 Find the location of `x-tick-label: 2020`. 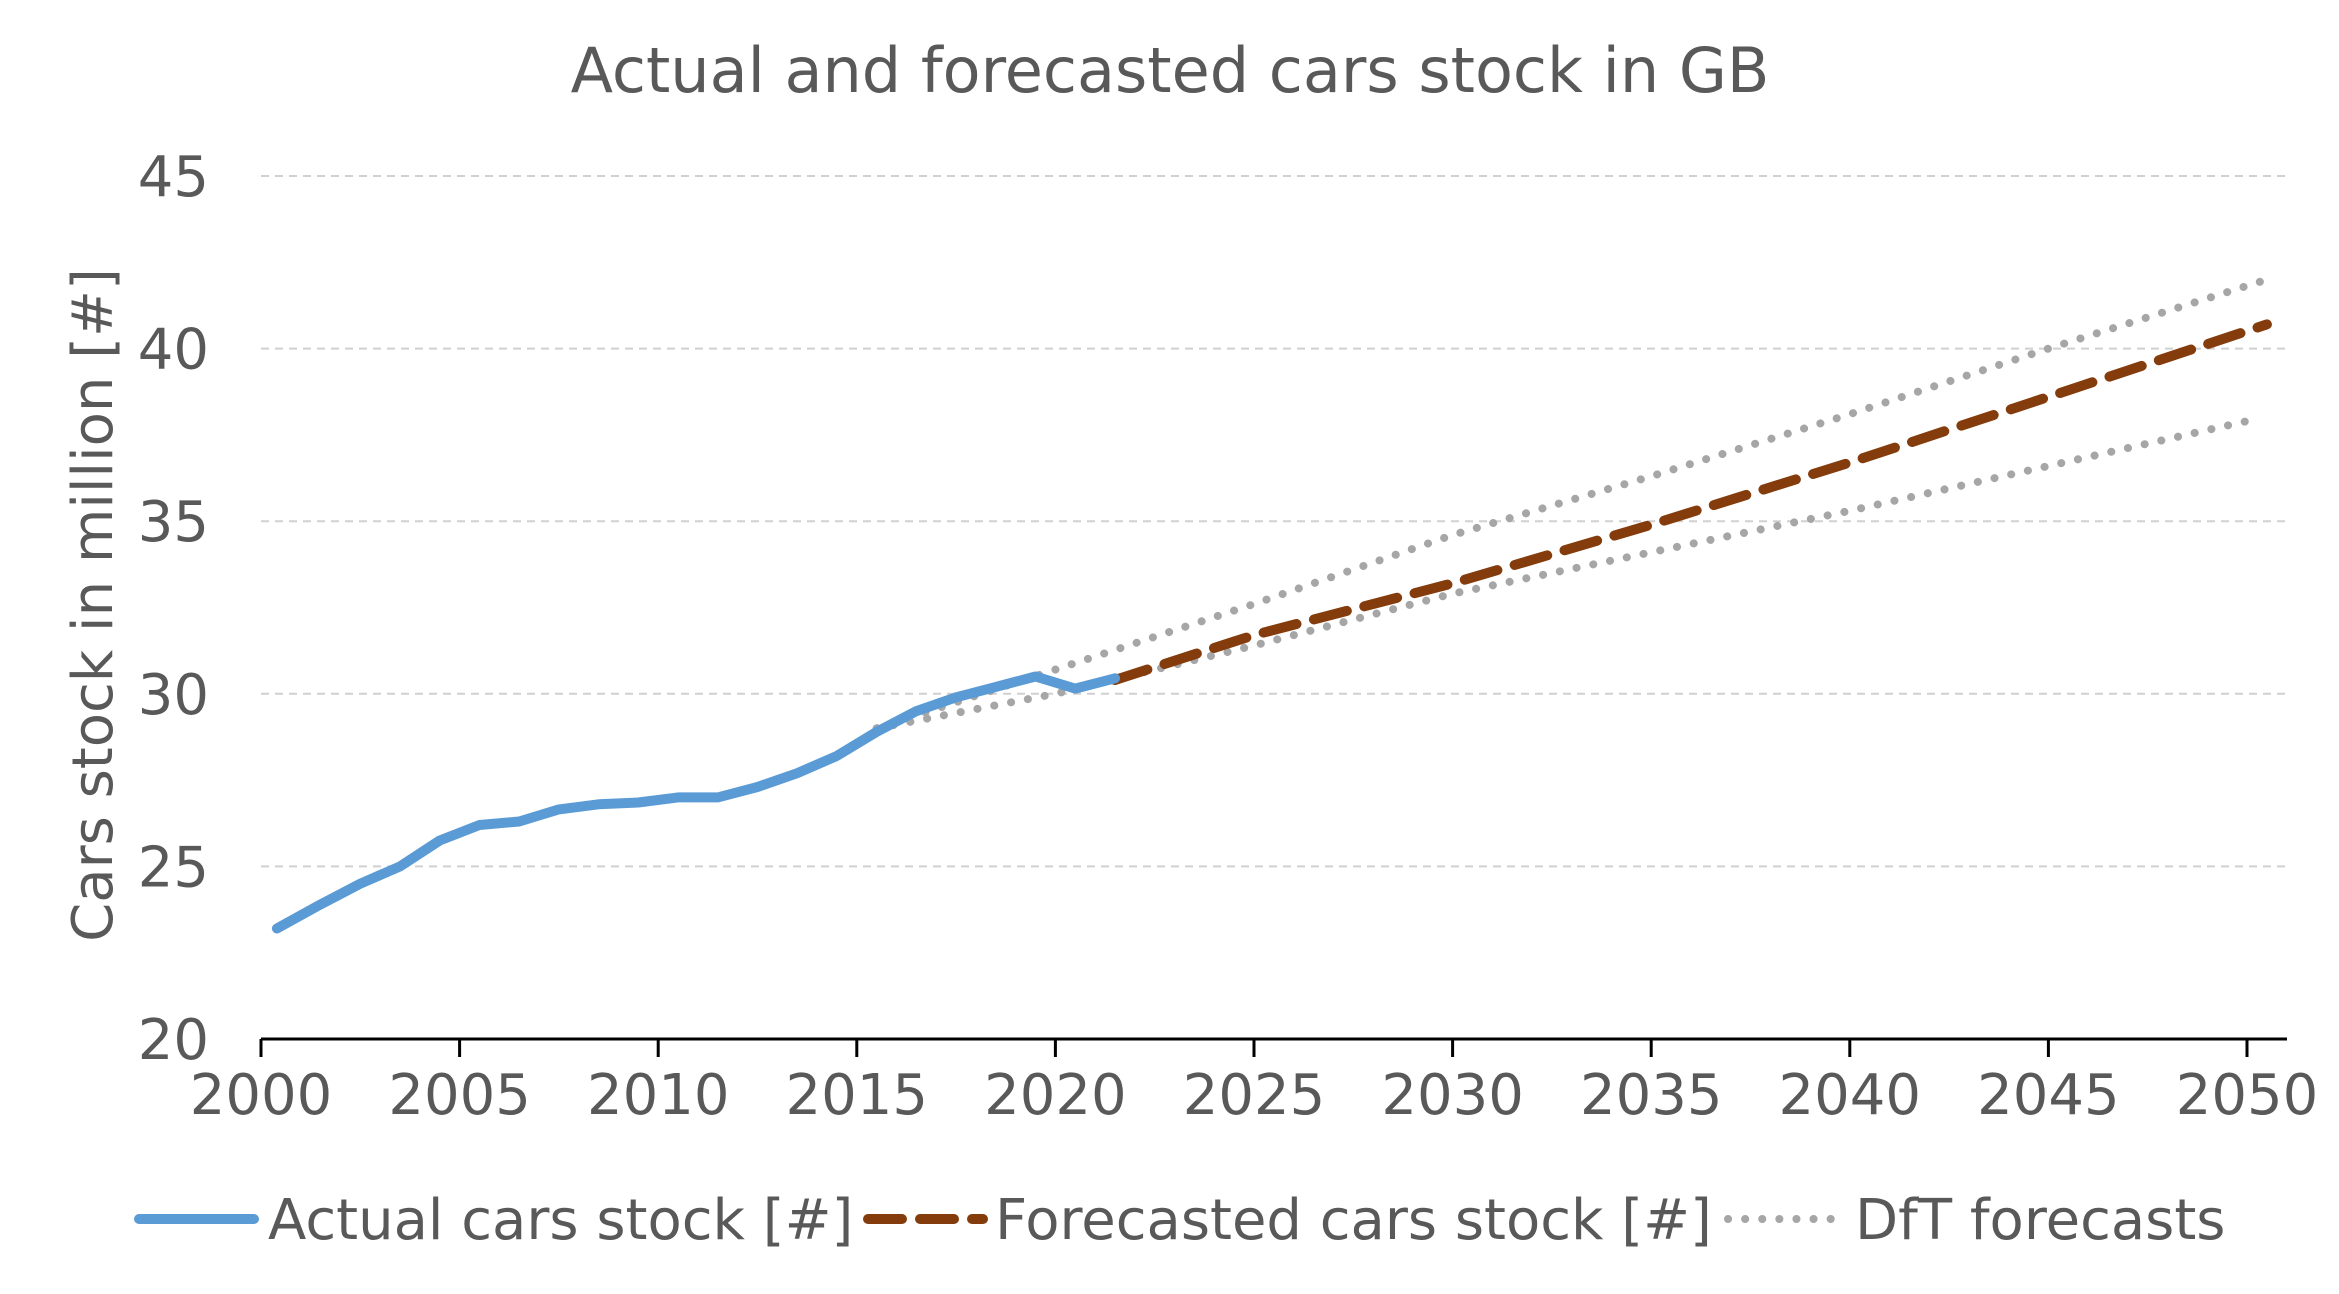

x-tick-label: 2020 is located at coordinates (1055, 1095).